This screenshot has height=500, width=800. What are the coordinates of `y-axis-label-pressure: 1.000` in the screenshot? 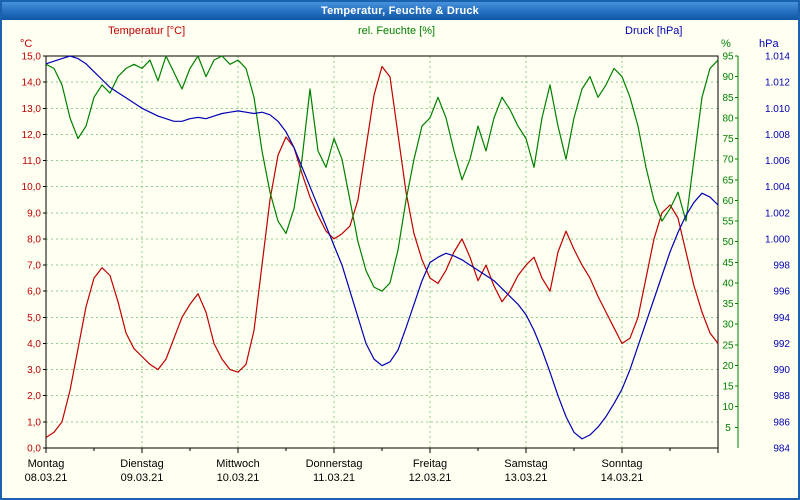 It's located at (777, 239).